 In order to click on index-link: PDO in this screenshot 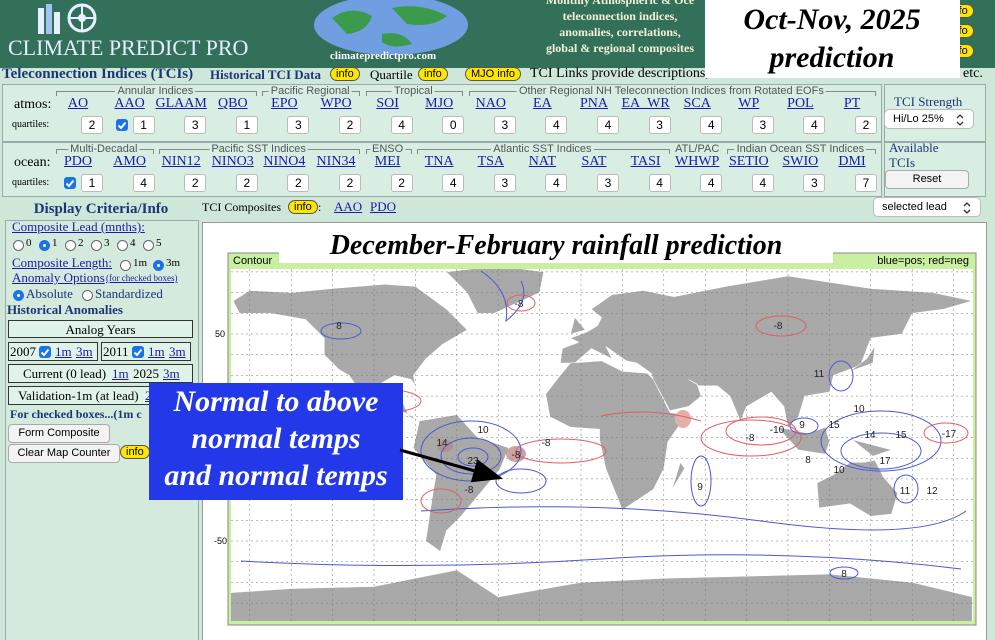, I will do `click(78, 161)`.